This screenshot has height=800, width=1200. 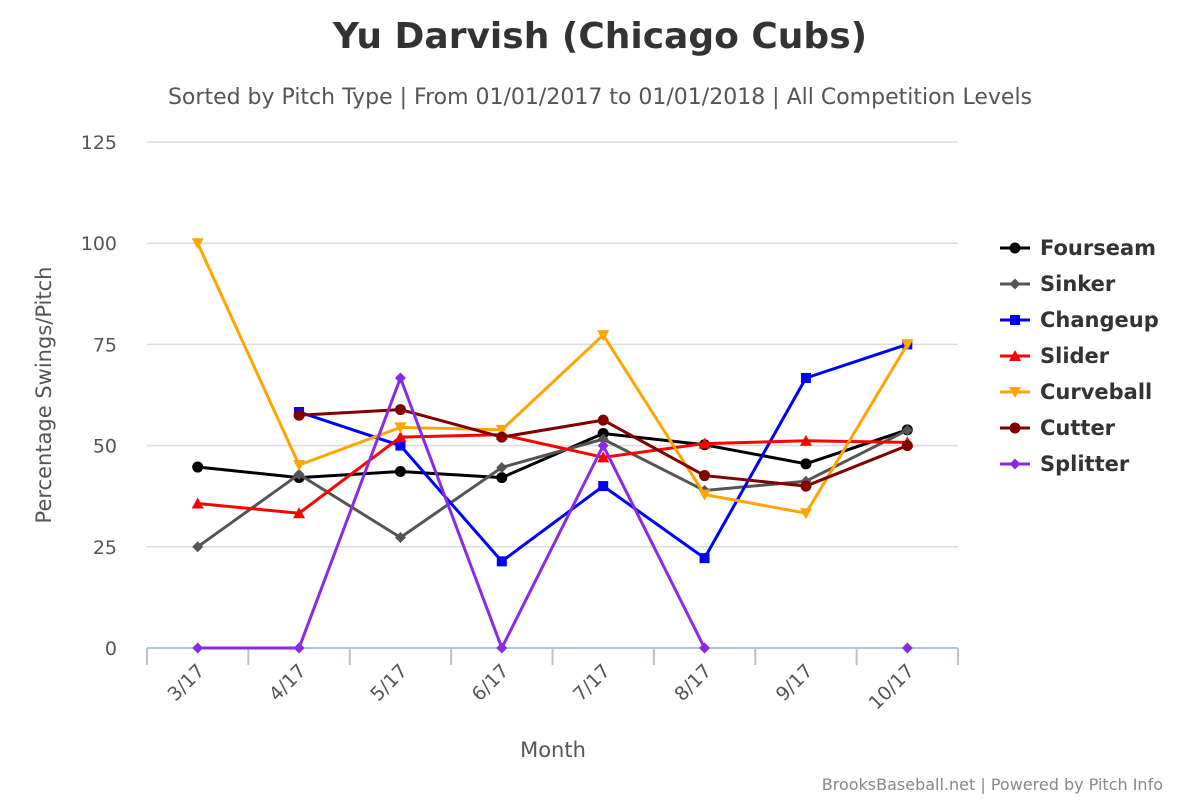 I want to click on series-line-splitter, so click(x=451, y=513).